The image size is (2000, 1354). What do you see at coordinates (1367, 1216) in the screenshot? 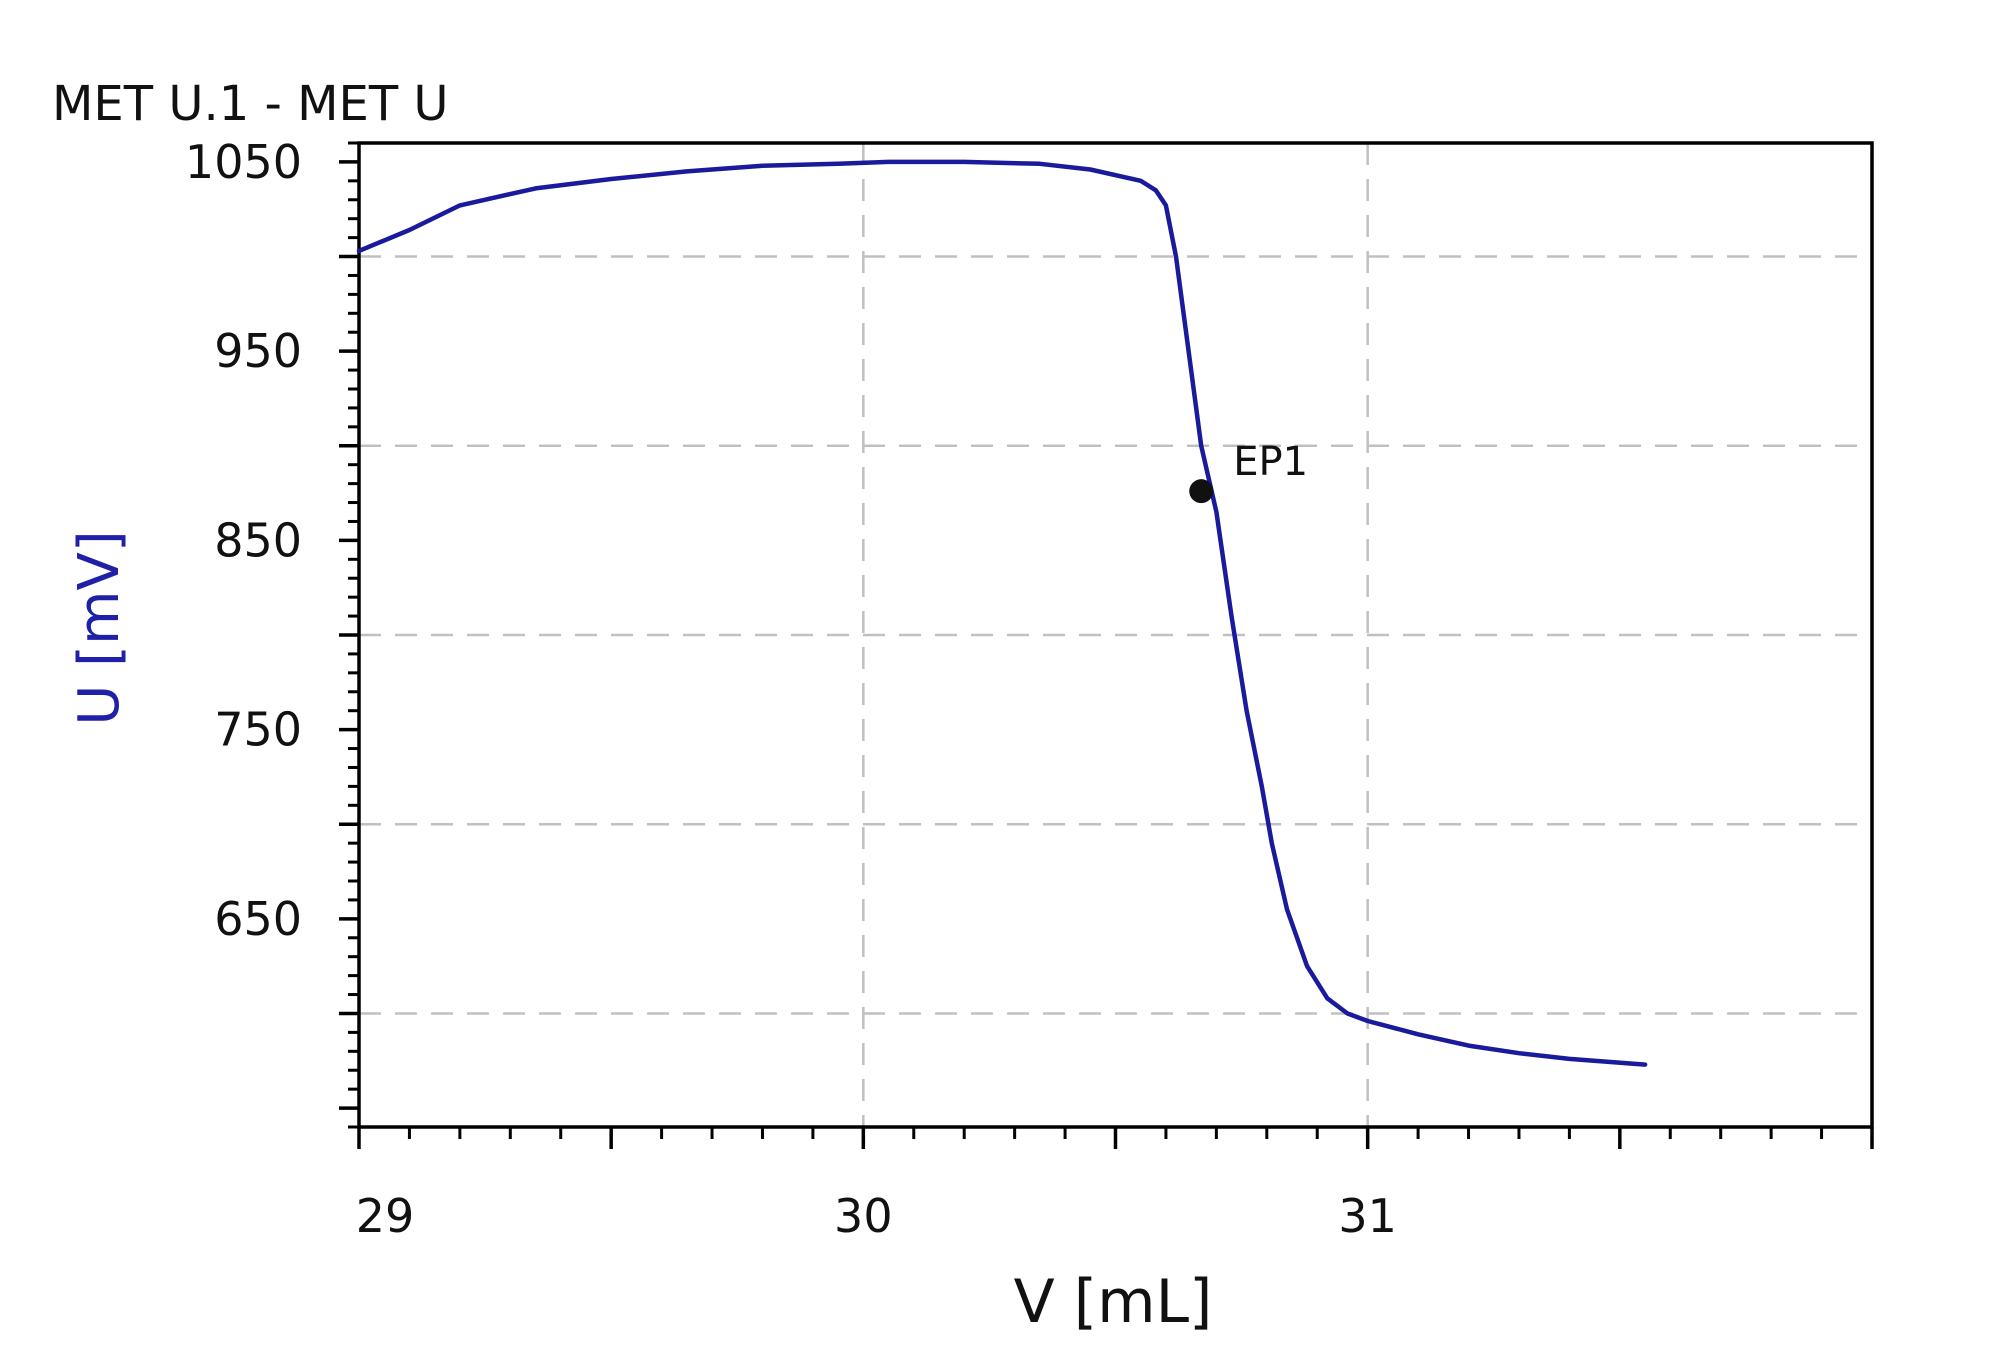
I see `x-tick-label: 31` at bounding box center [1367, 1216].